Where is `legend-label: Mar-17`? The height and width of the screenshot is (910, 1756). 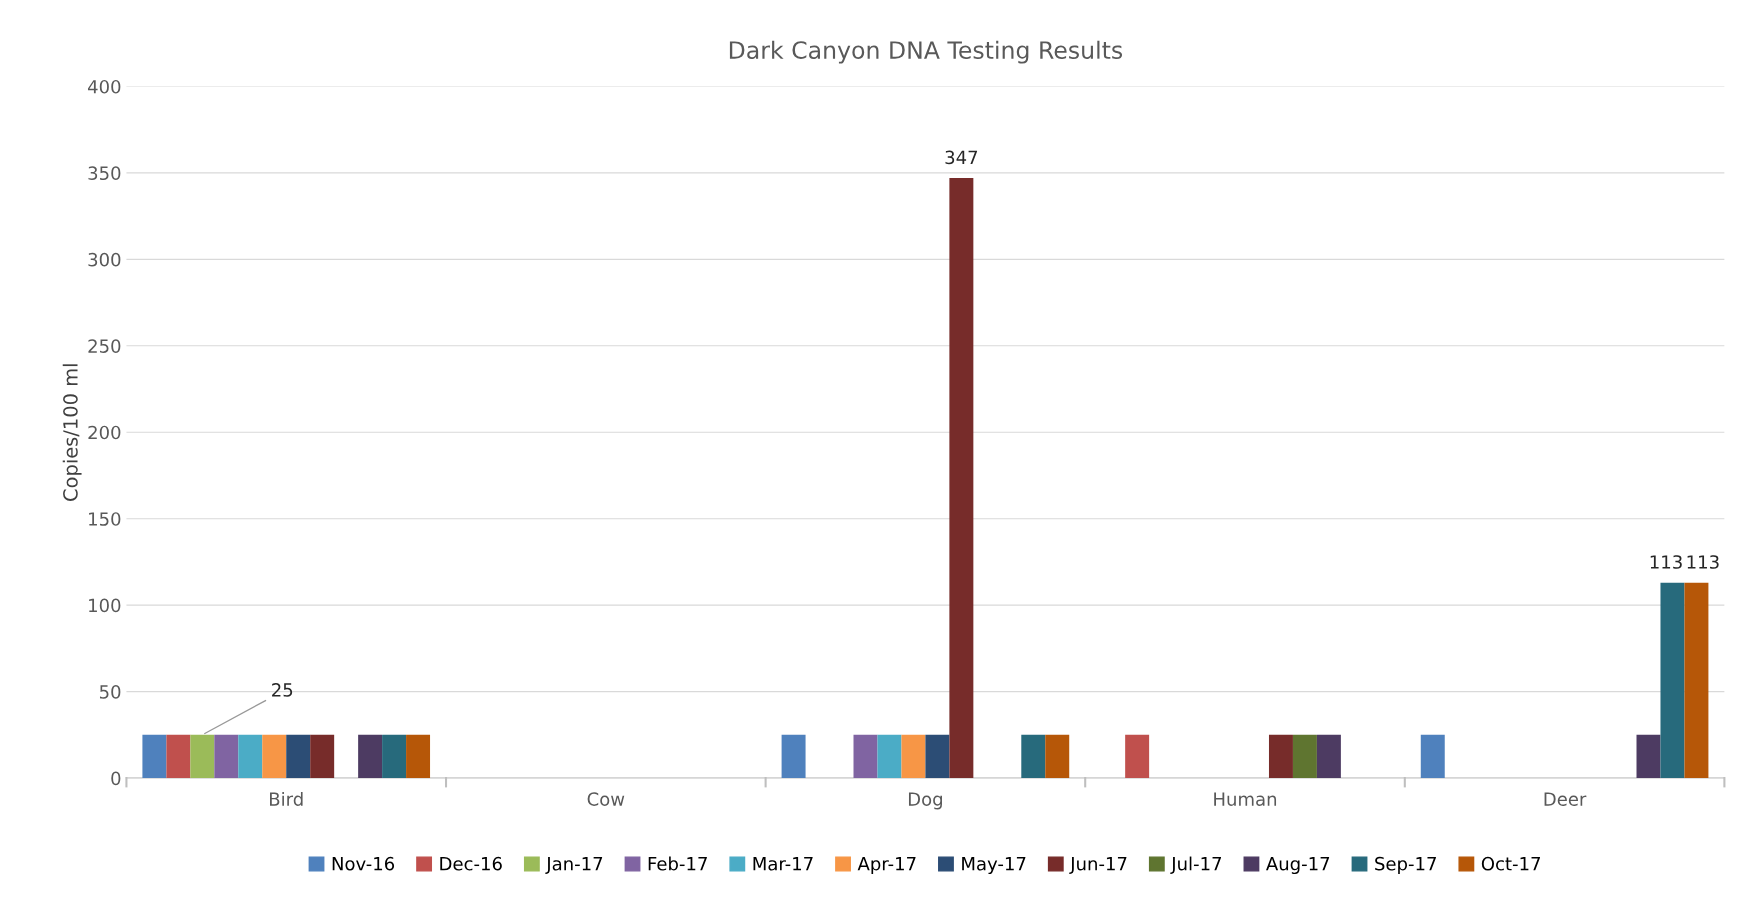 legend-label: Mar-17 is located at coordinates (783, 864).